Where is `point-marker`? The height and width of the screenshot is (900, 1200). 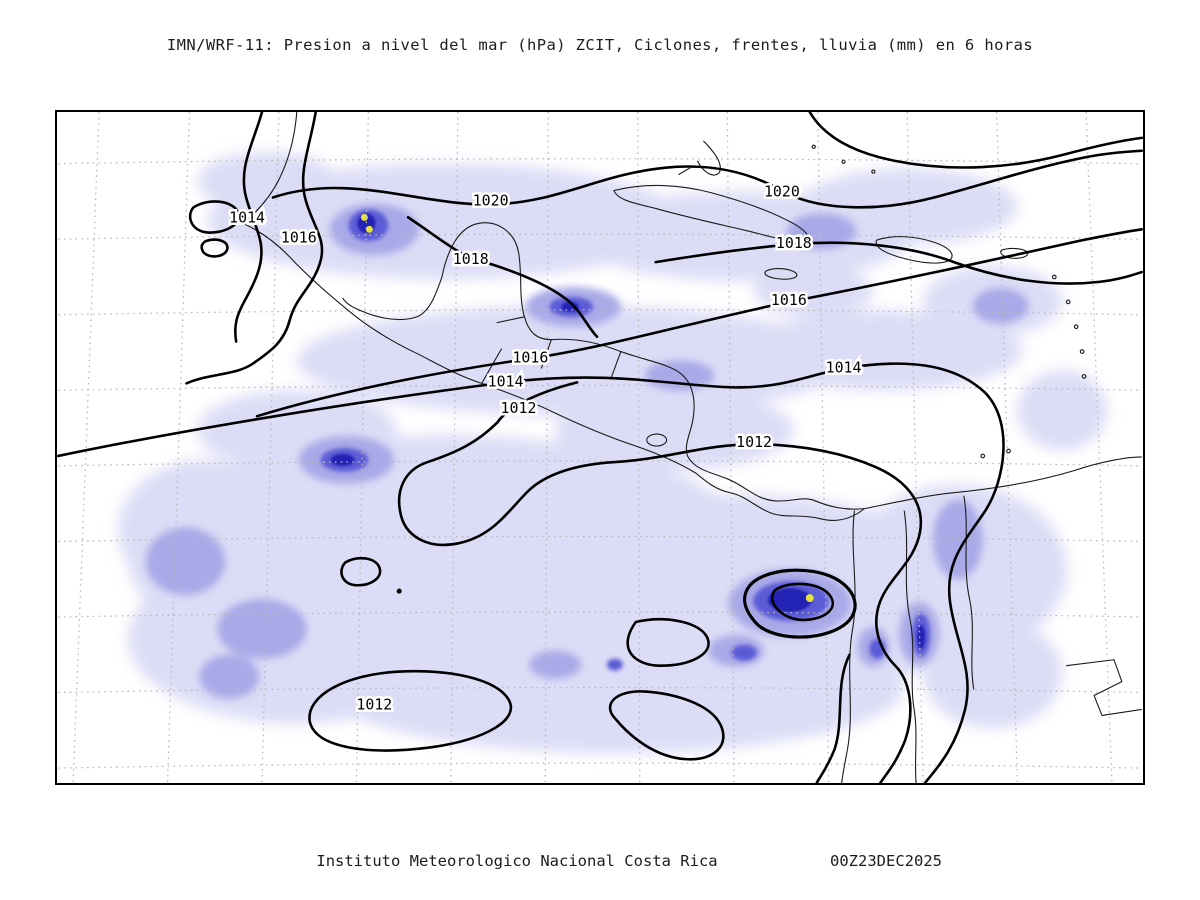
point-marker is located at coordinates (399, 591).